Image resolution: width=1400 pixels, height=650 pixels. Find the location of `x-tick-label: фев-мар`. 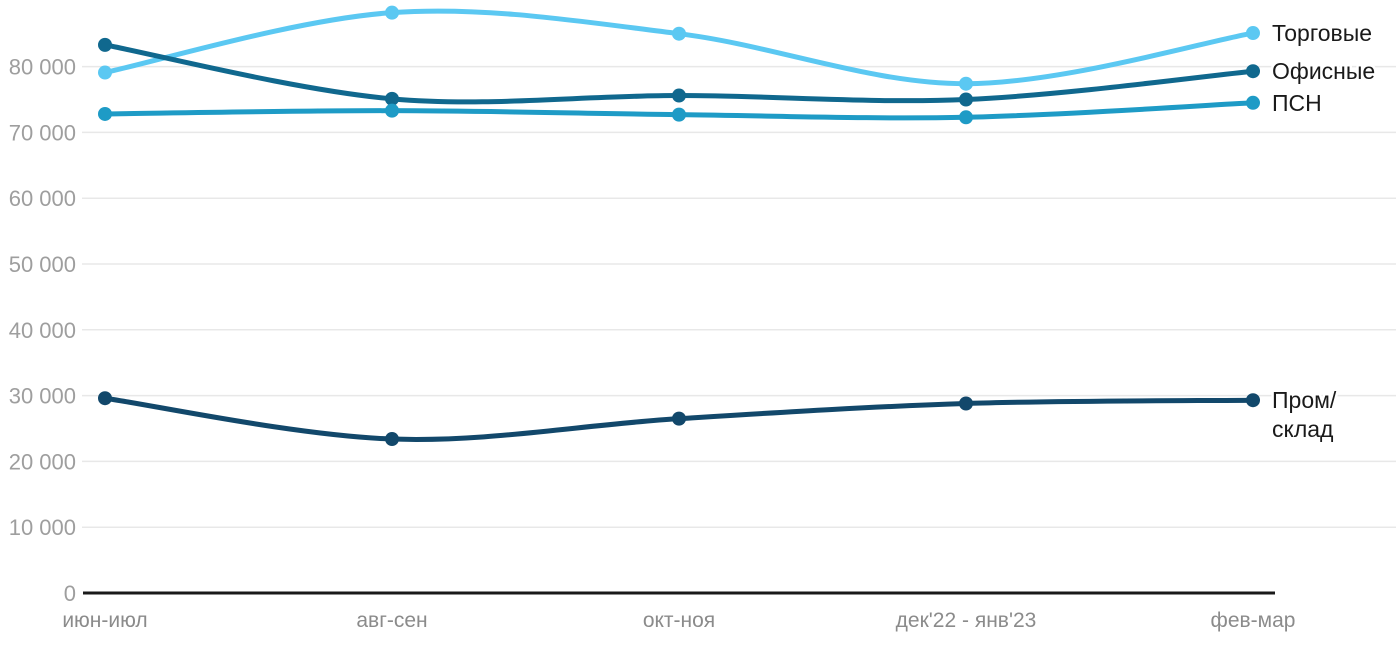

x-tick-label: фев-мар is located at coordinates (1253, 620).